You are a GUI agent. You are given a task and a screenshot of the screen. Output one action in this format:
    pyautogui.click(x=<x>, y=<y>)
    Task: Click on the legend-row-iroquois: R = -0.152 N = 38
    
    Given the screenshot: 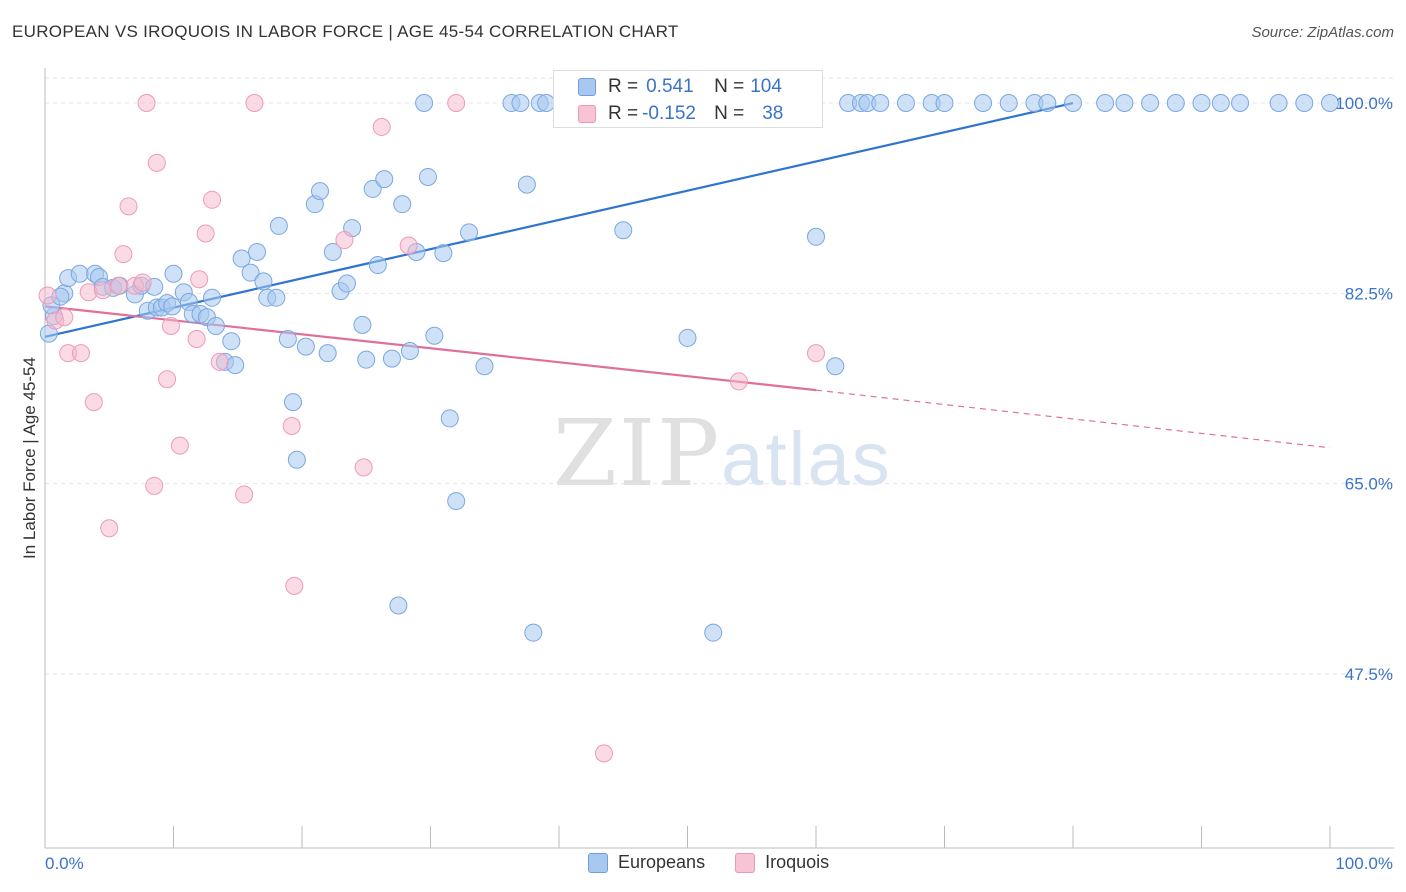 What is the action you would take?
    pyautogui.click(x=680, y=114)
    